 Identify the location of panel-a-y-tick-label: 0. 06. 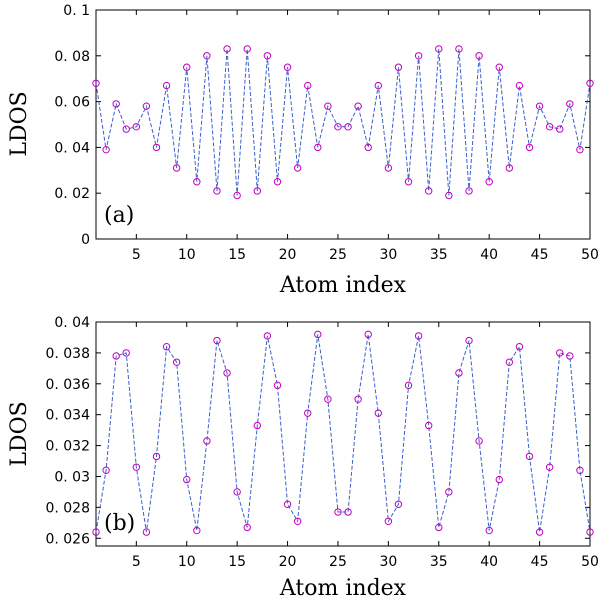
(72, 103).